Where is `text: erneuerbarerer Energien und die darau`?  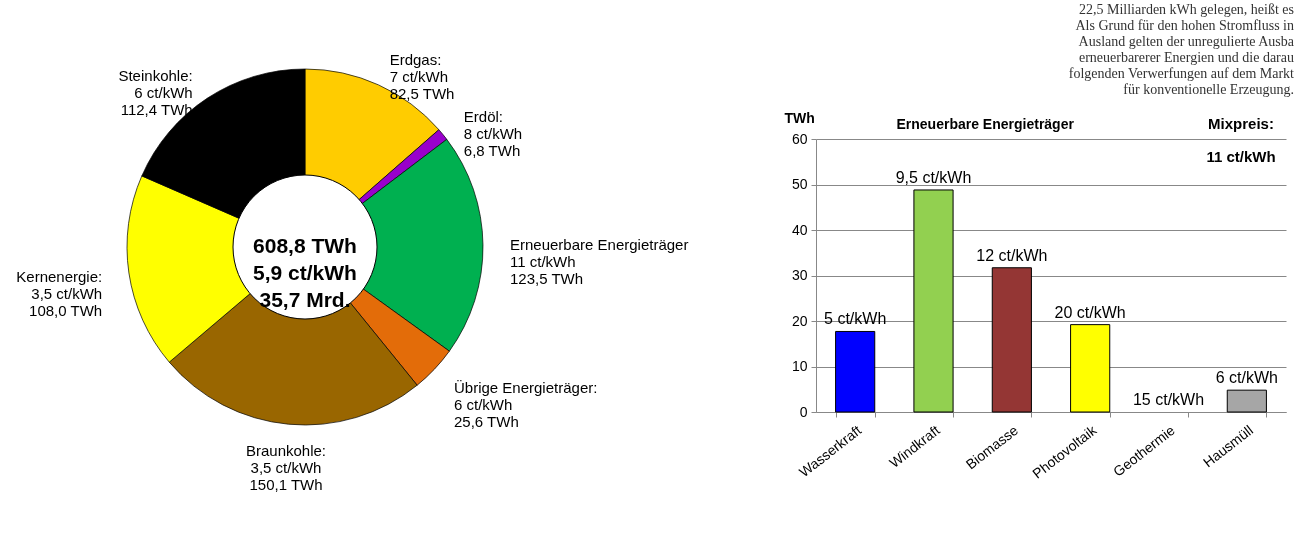
text: erneuerbarerer Energien und die darau is located at coordinates (1186, 57).